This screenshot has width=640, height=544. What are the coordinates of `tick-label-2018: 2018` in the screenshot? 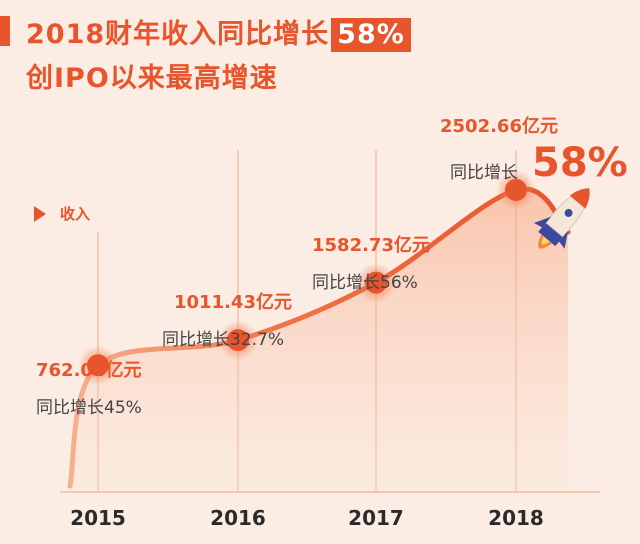 It's located at (516, 518).